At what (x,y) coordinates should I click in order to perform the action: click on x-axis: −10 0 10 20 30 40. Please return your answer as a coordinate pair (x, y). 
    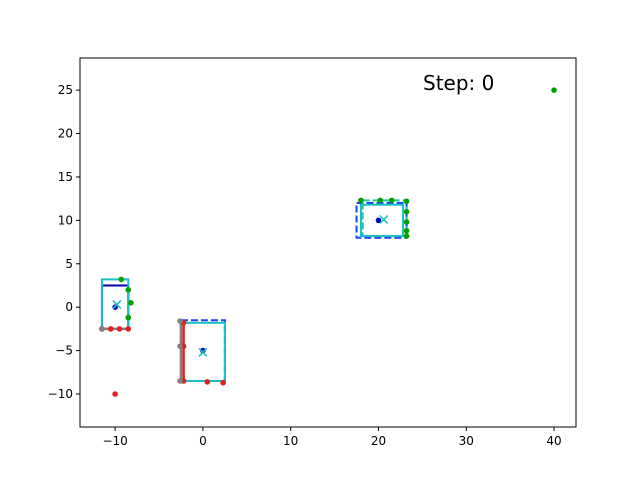
    Looking at the image, I should click on (332, 437).